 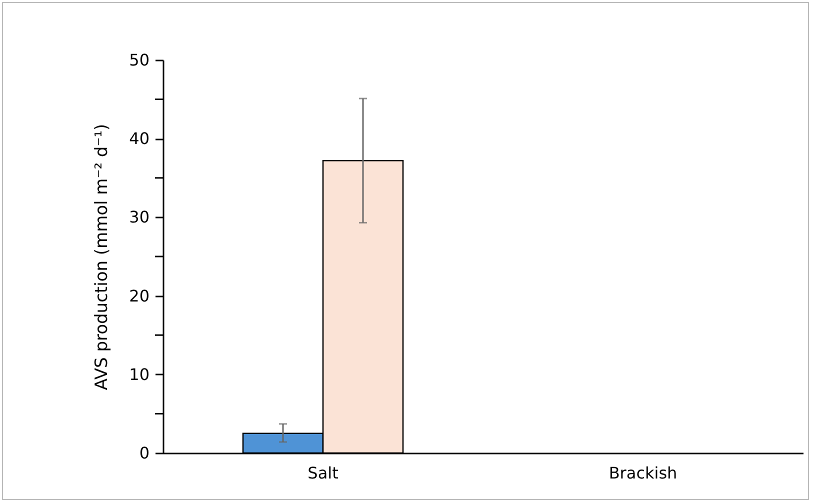 I want to click on y-tick-label: 20, so click(x=139, y=296).